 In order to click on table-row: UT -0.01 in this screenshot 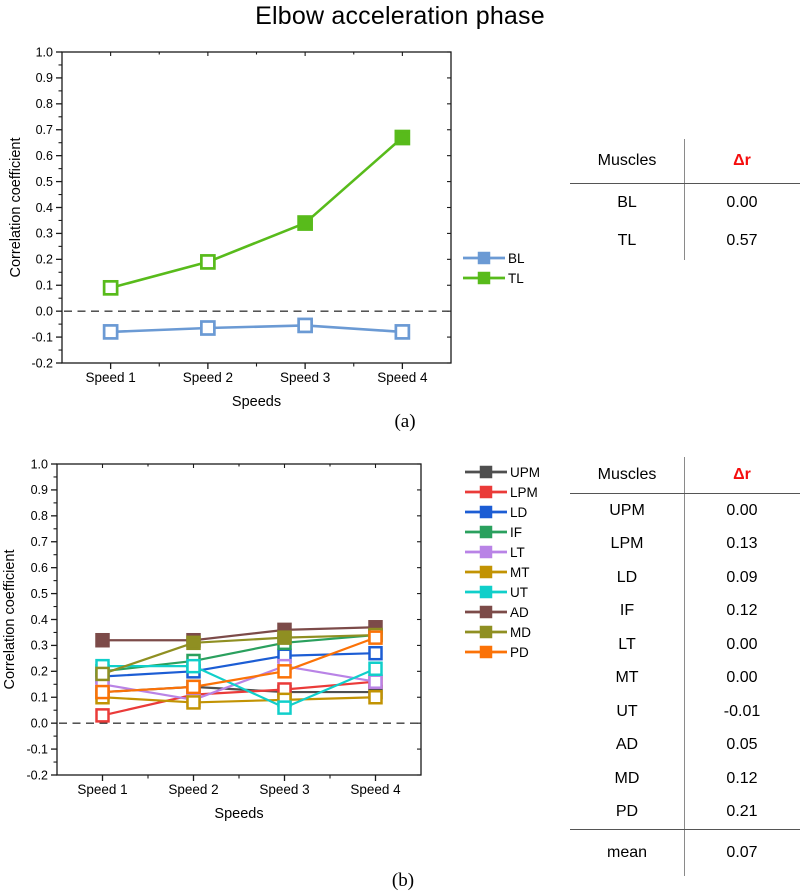, I will do `click(685, 712)`.